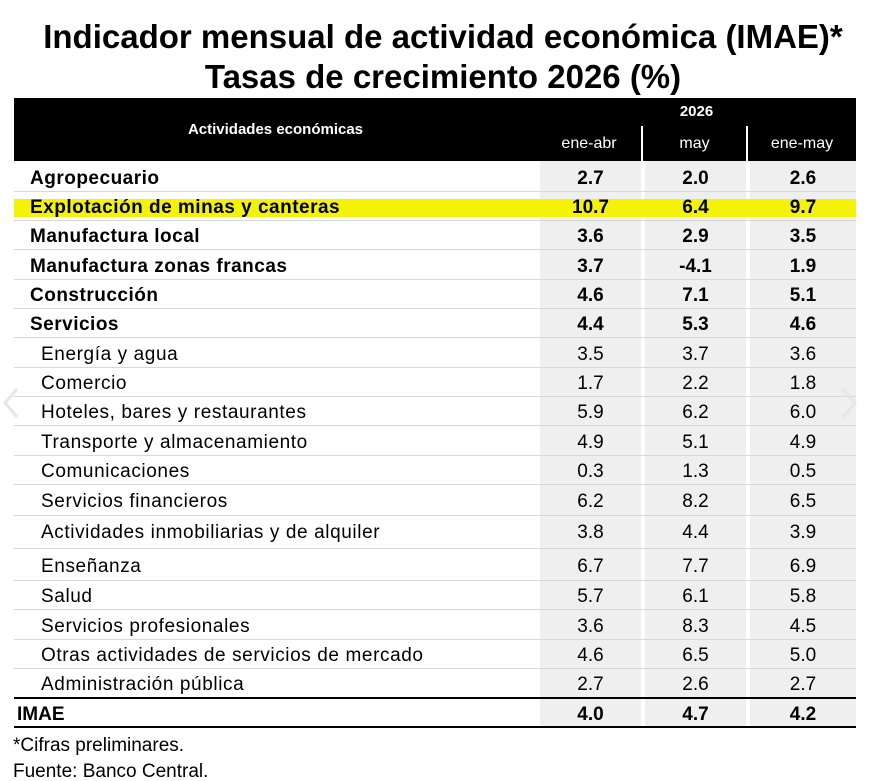  I want to click on cell-value: 6.1, so click(695, 596).